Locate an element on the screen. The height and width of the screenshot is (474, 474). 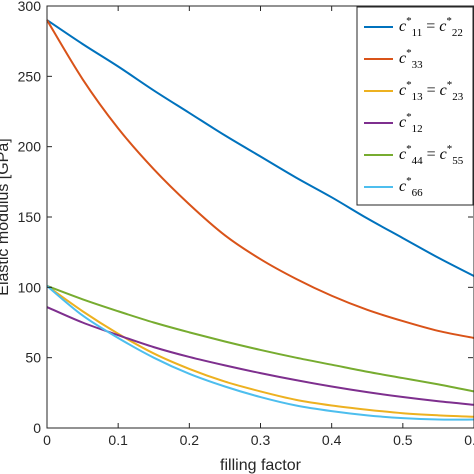
legend-label-5: c*66 is located at coordinates (411, 187).